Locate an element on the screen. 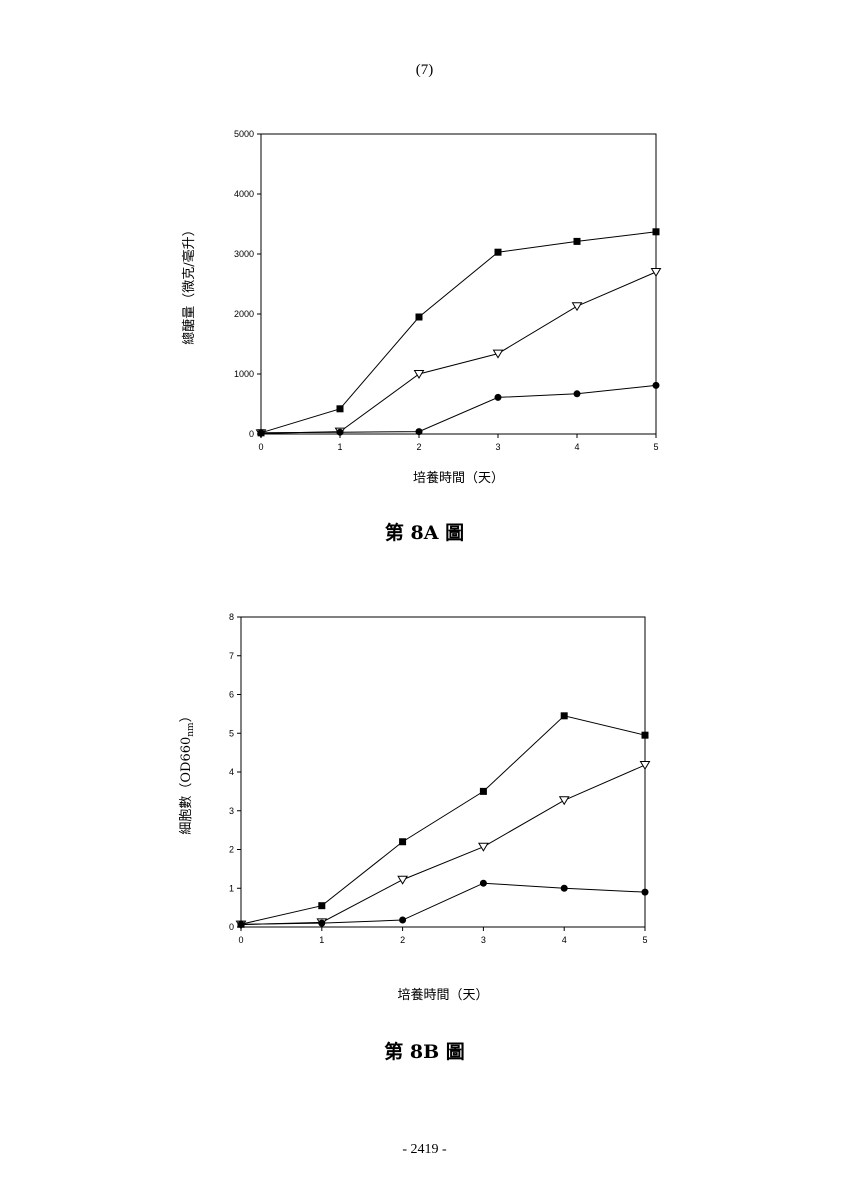 This screenshot has width=849, height=1200. y-tick-label: 2000 is located at coordinates (244, 314).